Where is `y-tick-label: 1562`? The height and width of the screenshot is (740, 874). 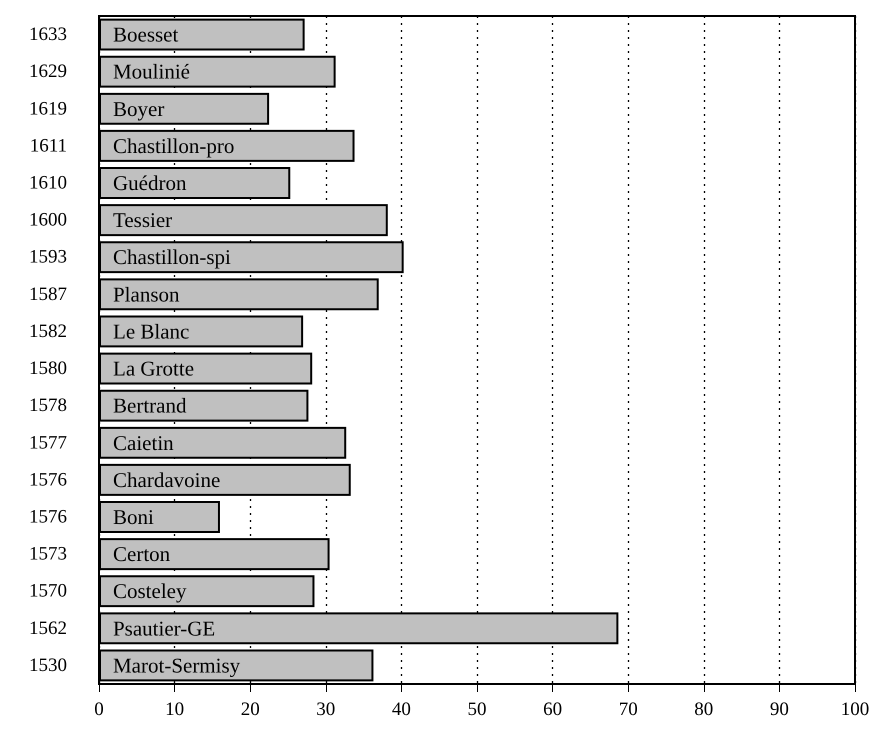
y-tick-label: 1562 is located at coordinates (48, 628).